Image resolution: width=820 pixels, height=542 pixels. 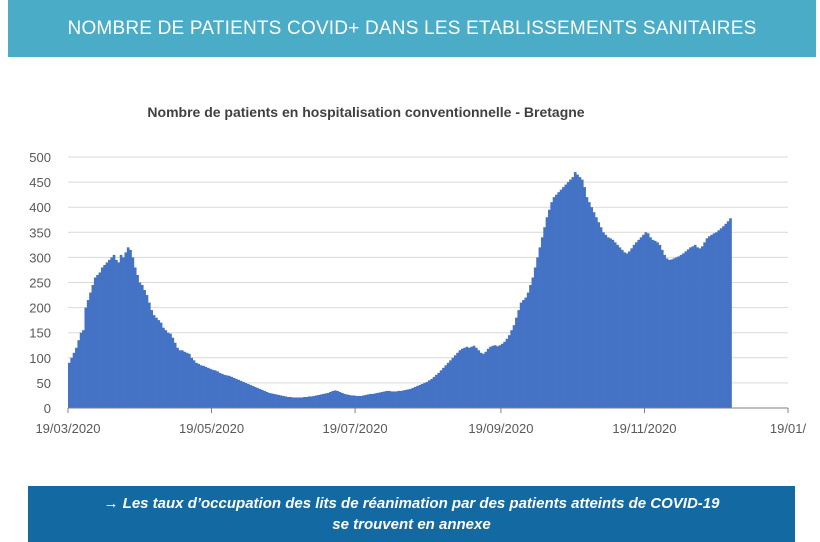 I want to click on y-tick-label: 300, so click(x=40, y=257).